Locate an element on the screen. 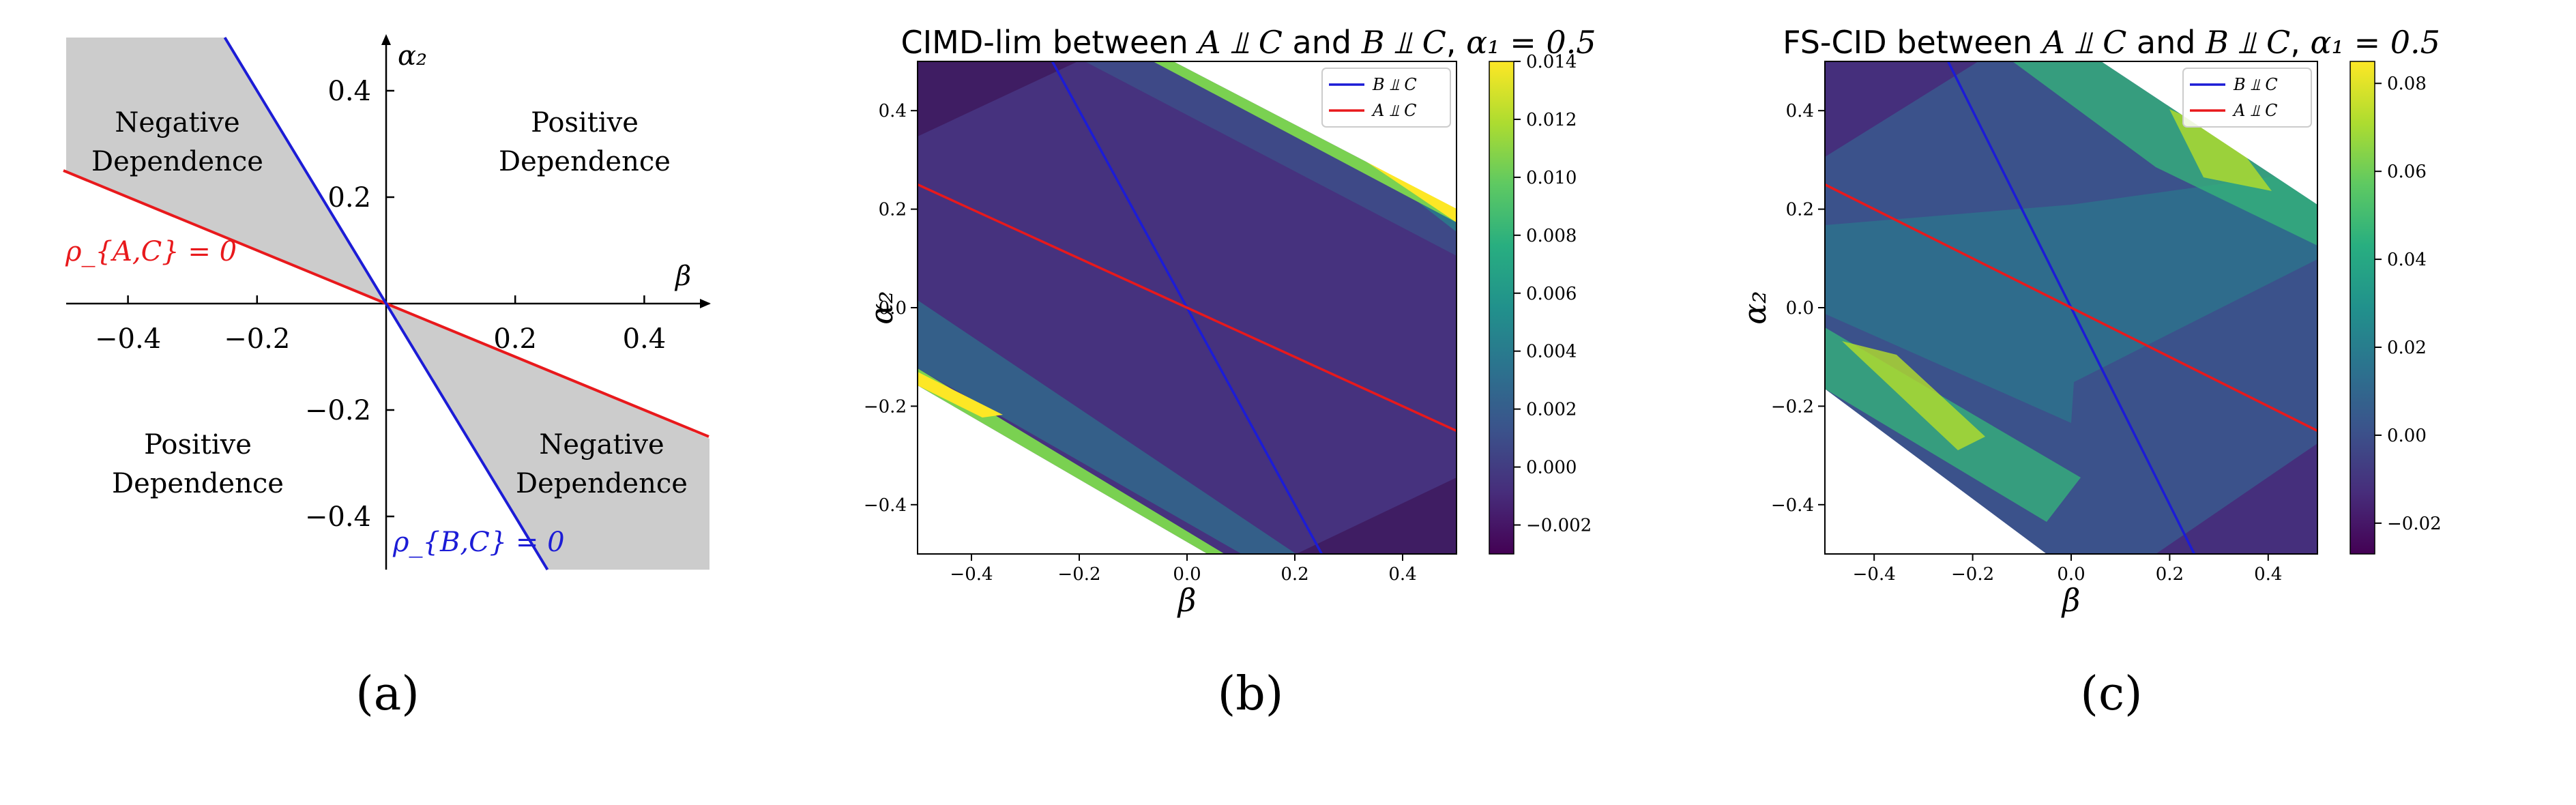 The width and height of the screenshot is (2576, 805). heatmap-c-low-bottomright is located at coordinates (2236, 498).